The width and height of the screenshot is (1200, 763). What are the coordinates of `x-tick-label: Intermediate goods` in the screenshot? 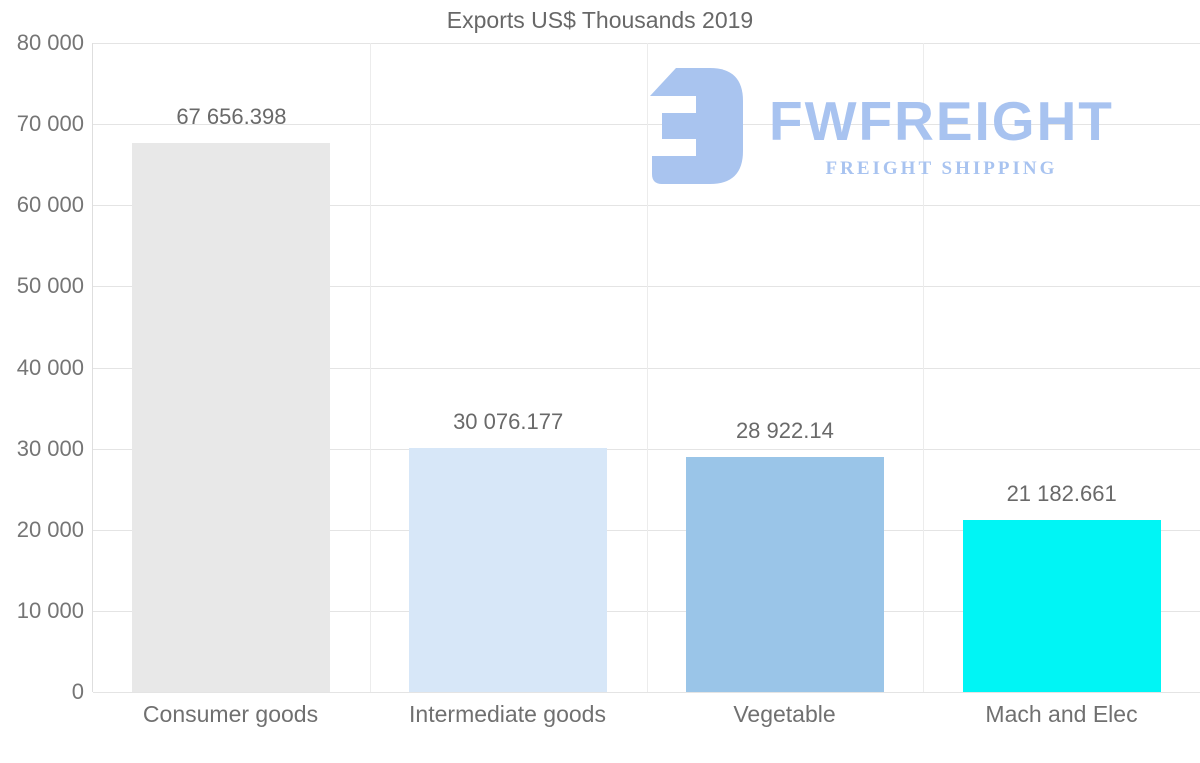 It's located at (507, 714).